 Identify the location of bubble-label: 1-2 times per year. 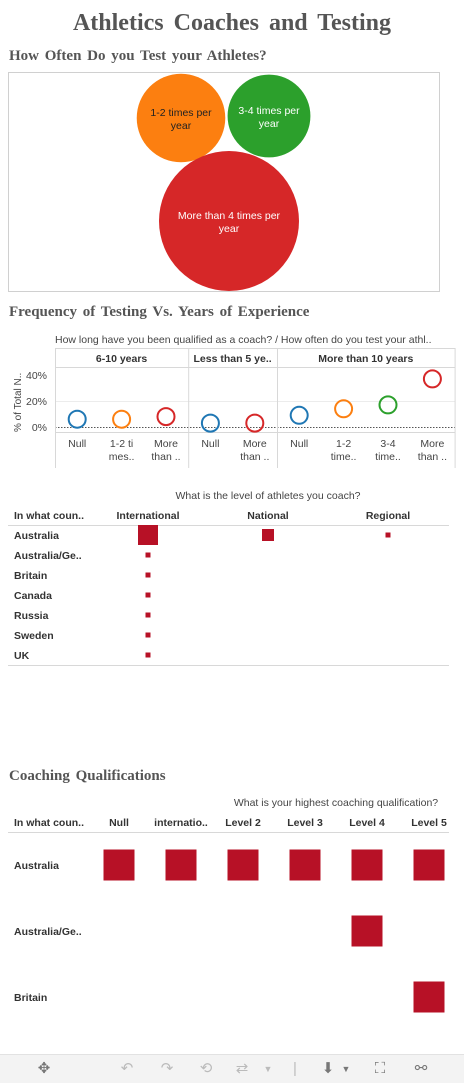
(181, 119).